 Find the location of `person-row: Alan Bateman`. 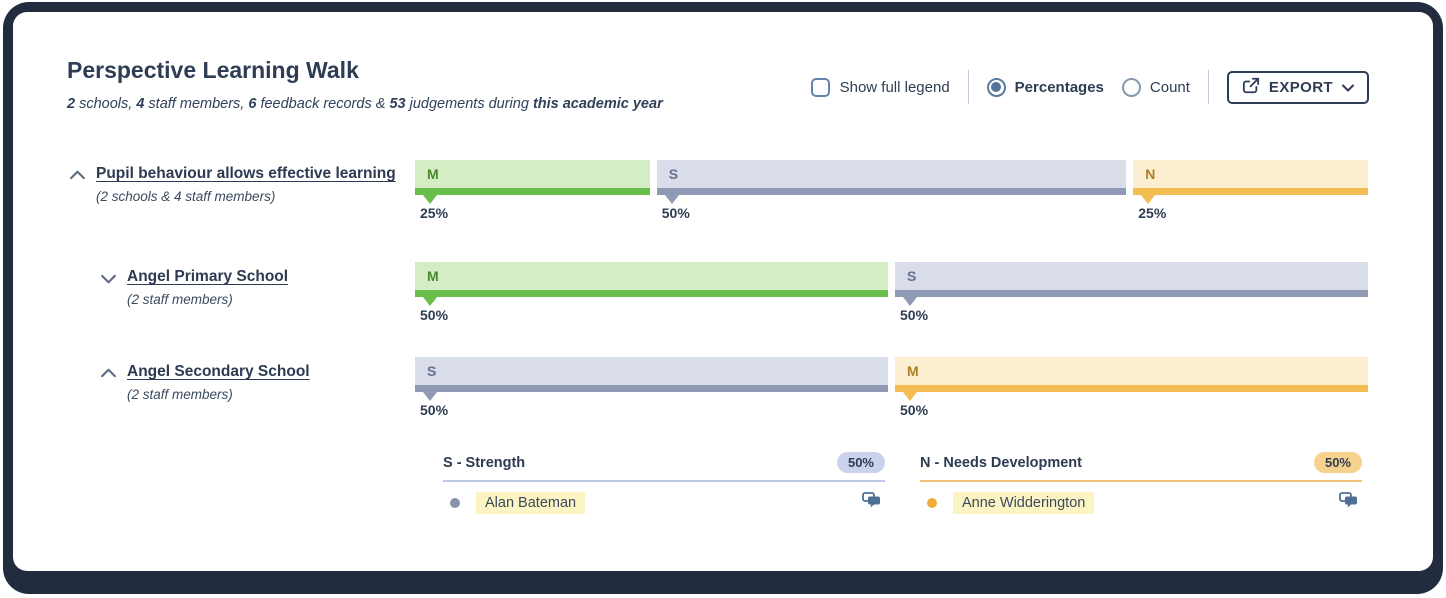

person-row: Alan Bateman is located at coordinates (664, 503).